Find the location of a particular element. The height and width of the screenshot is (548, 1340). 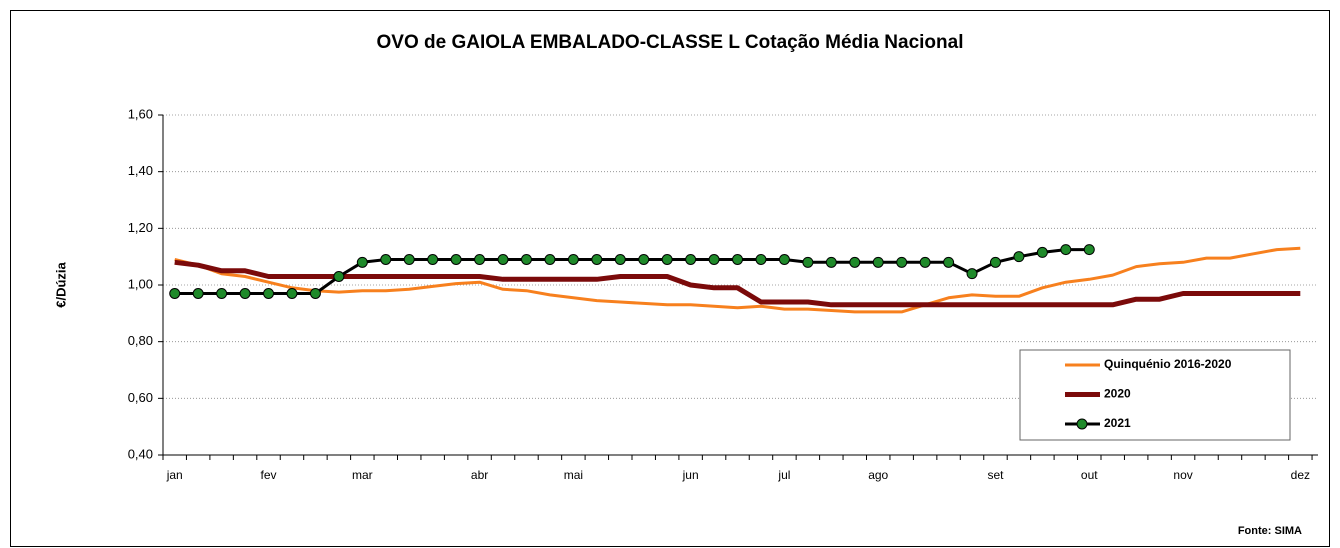

x-tick-label: set is located at coordinates (995, 475).